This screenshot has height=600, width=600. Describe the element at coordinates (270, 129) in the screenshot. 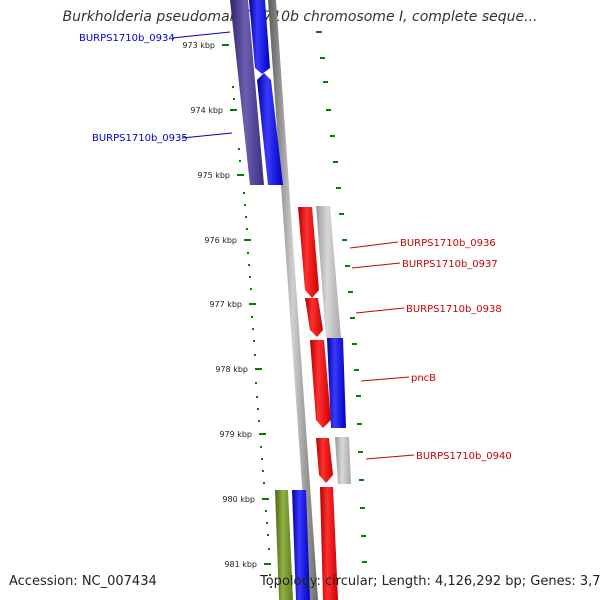

I see `gene-0935-shape` at that location.